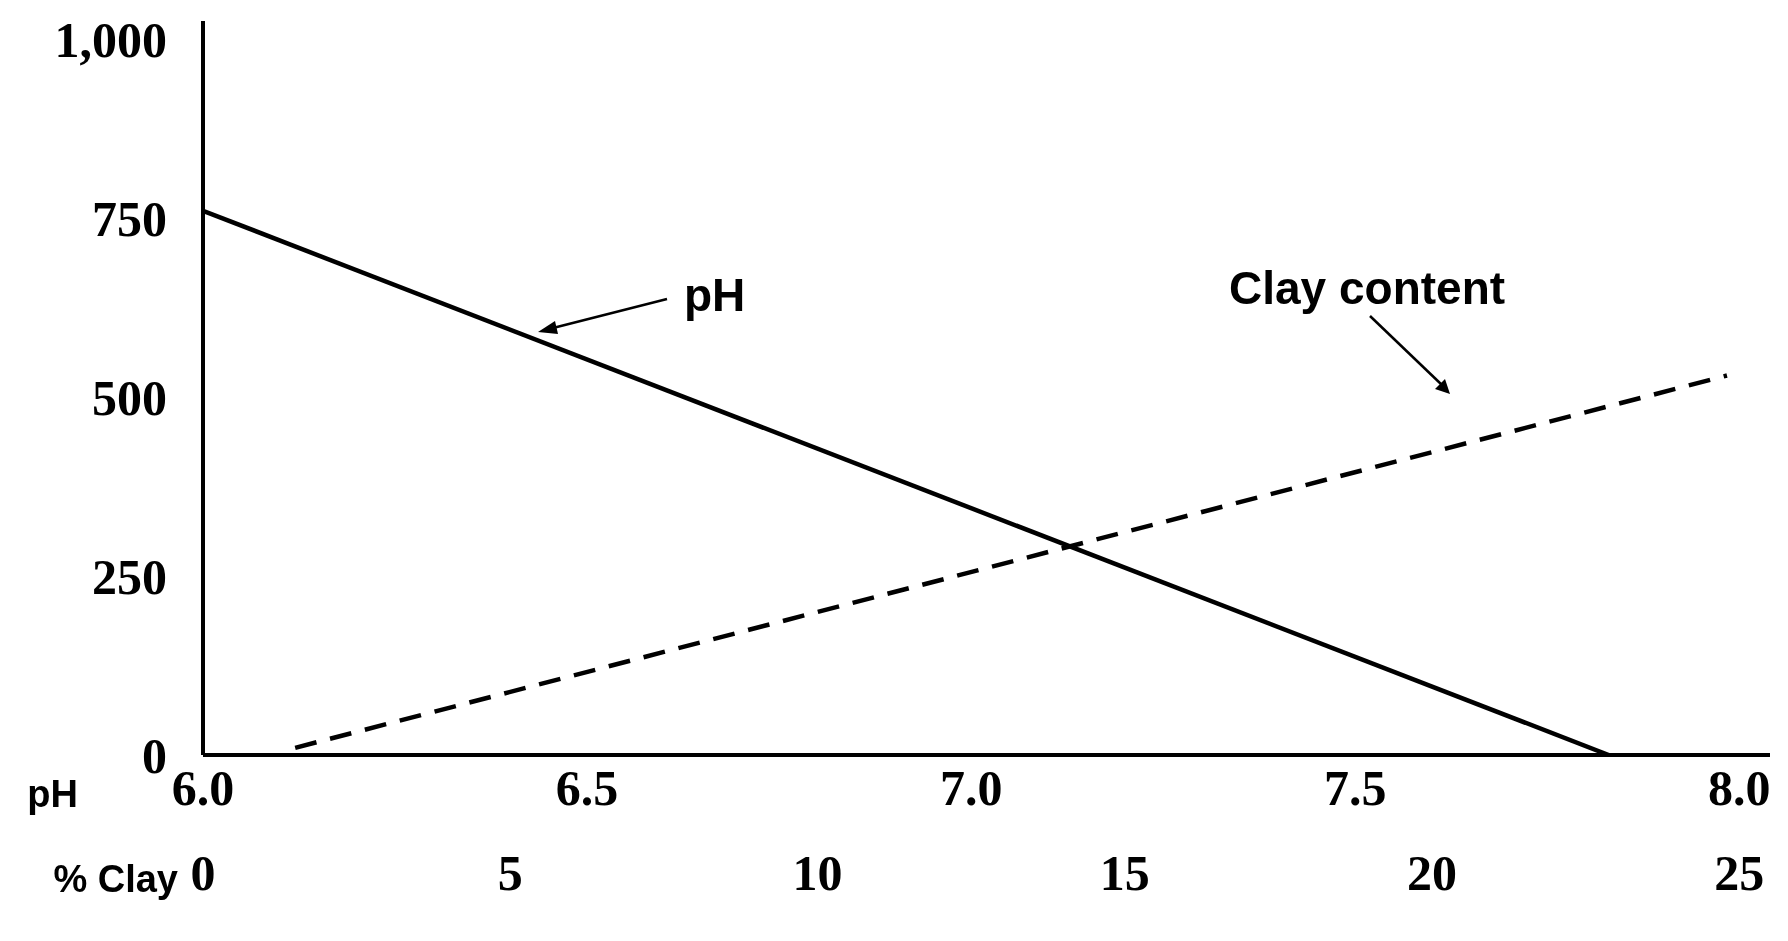 The image size is (1788, 941). Describe the element at coordinates (115, 879) in the screenshot. I see `x2-axis-title: % Clay` at that location.